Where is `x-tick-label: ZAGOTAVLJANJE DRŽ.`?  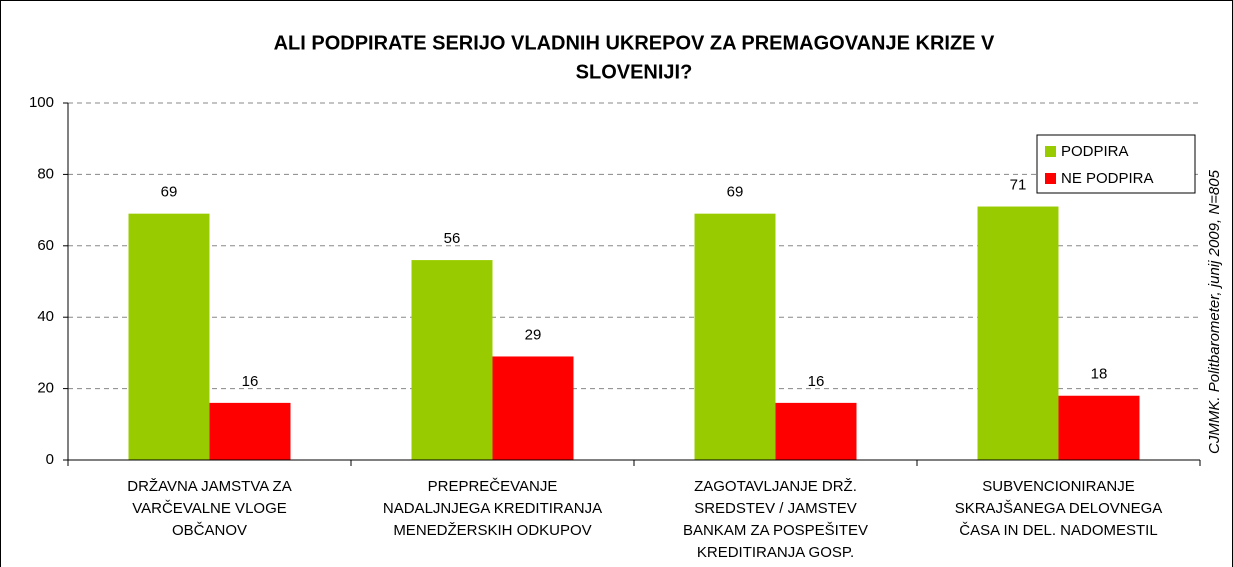
x-tick-label: ZAGOTAVLJANJE DRŽ. is located at coordinates (775, 486).